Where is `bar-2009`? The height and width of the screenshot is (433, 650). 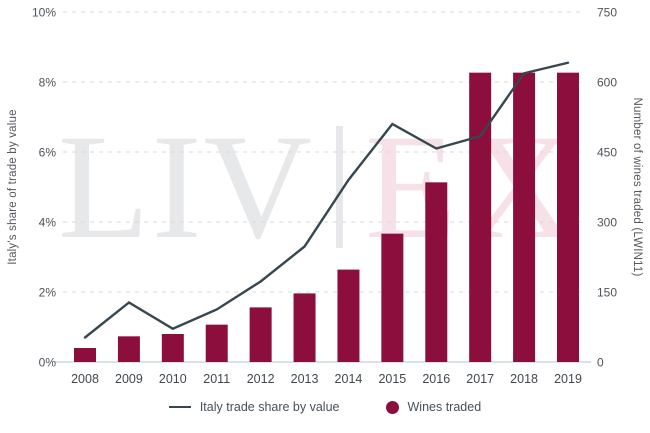
bar-2009 is located at coordinates (128, 349).